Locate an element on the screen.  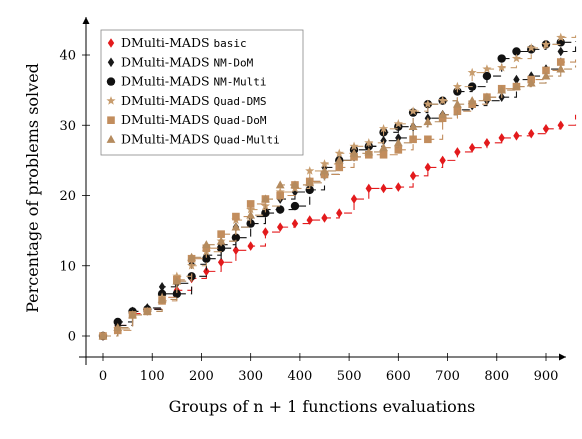
y-tick-label: 30 is located at coordinates (67, 126).